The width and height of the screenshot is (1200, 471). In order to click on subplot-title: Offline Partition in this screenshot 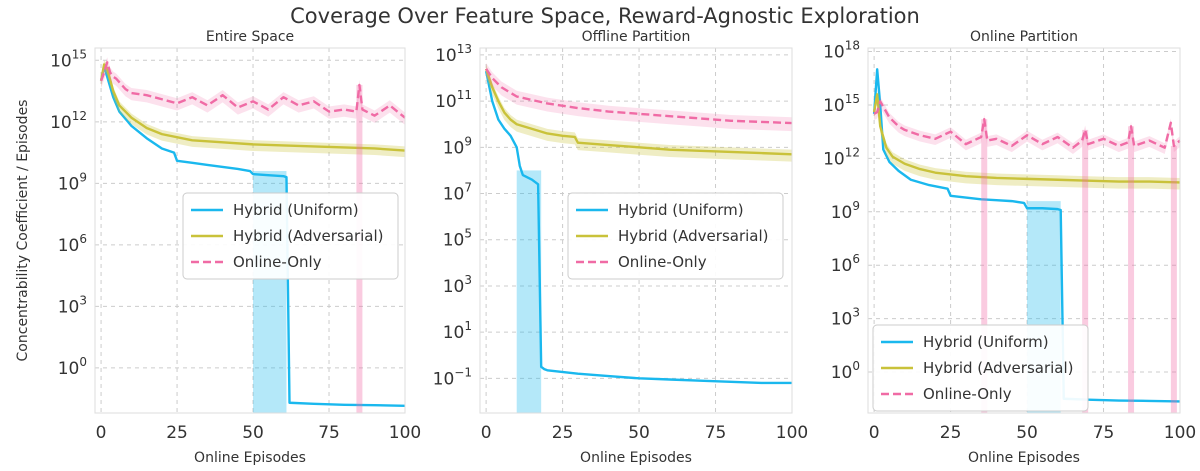, I will do `click(636, 37)`.